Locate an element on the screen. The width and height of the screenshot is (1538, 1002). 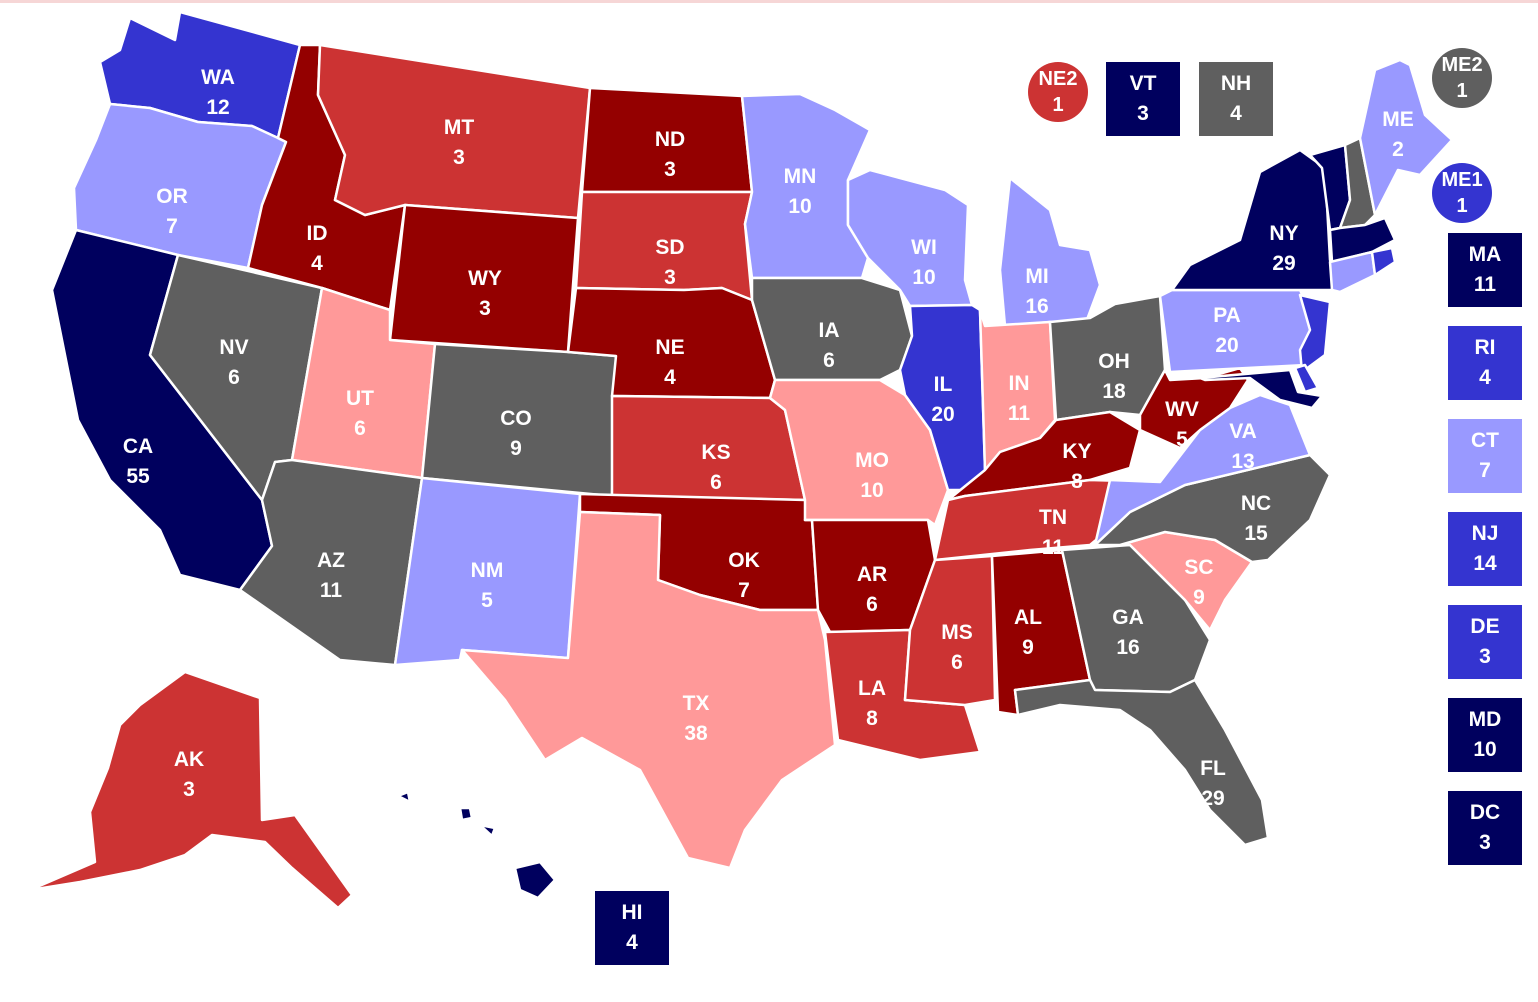
state-label-NY: NY is located at coordinates (1283, 233).